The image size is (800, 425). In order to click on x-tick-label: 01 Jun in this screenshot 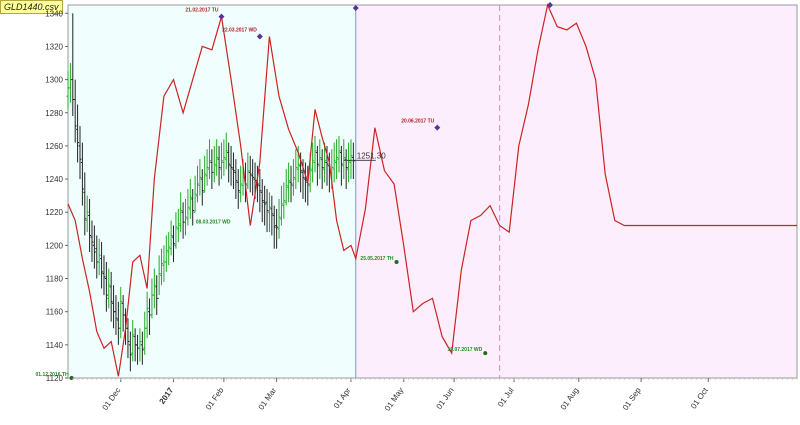, I will do `click(445, 398)`.